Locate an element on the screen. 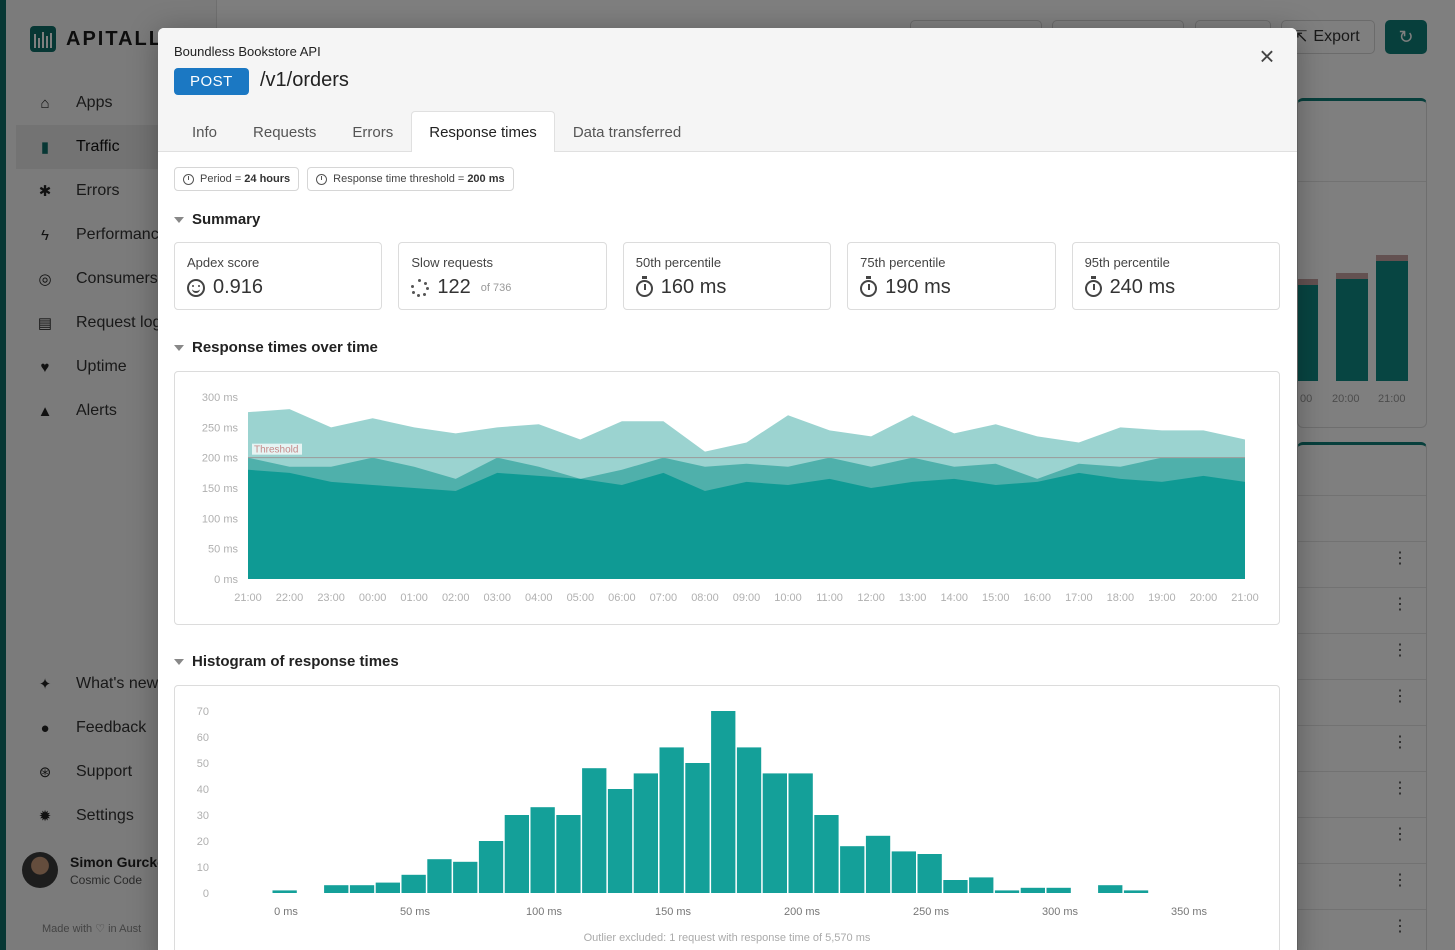  histogram-section-toggle: Histogram of response times is located at coordinates (286, 661).